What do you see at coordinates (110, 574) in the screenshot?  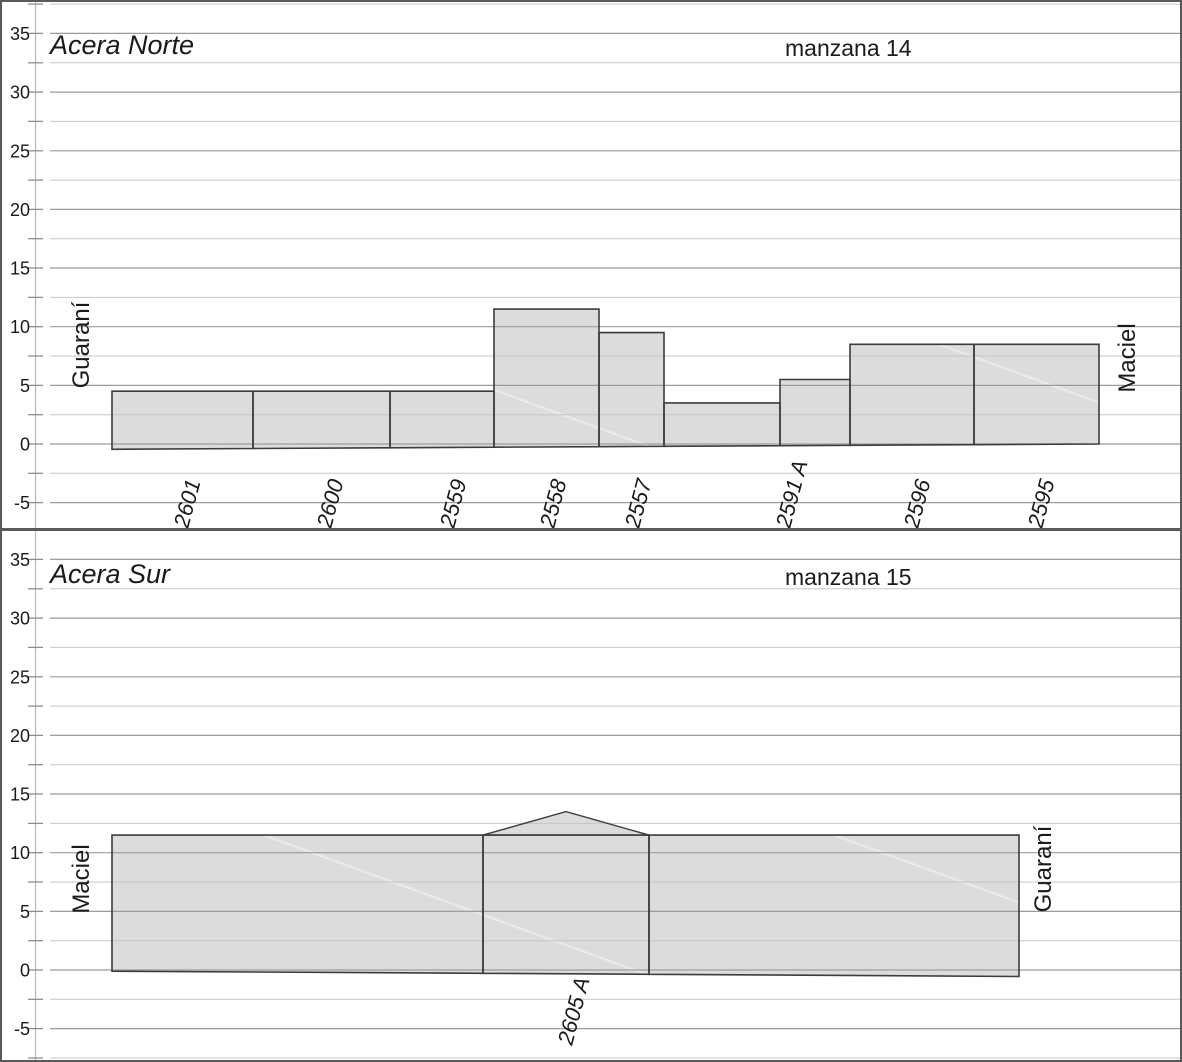 I see `panel-title-sur: Acera Sur` at bounding box center [110, 574].